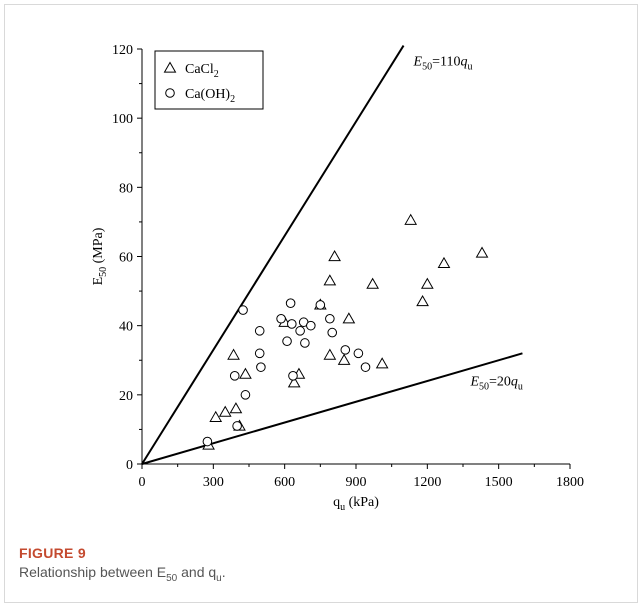 Image resolution: width=643 pixels, height=608 pixels. What do you see at coordinates (122, 119) in the screenshot?
I see `y-tick-label: 100` at bounding box center [122, 119].